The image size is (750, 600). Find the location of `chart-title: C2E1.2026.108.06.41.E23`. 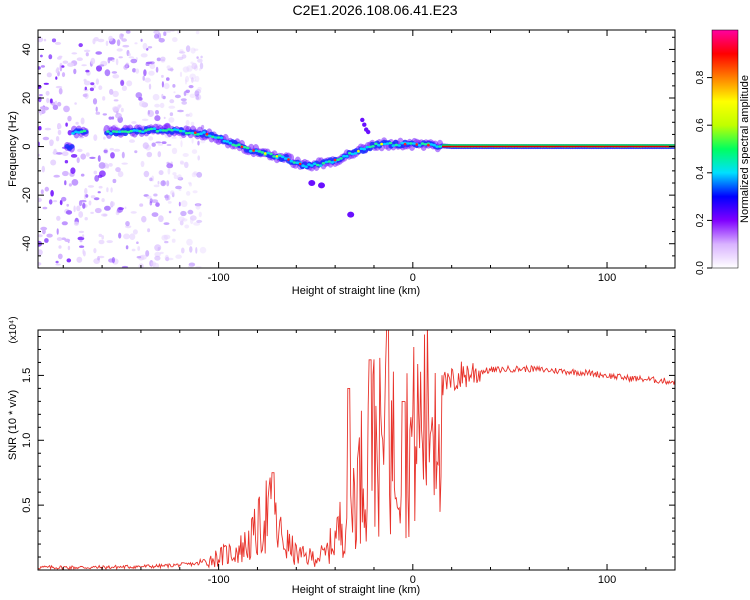

chart-title: C2E1.2026.108.06.41.E23 is located at coordinates (375, 10).